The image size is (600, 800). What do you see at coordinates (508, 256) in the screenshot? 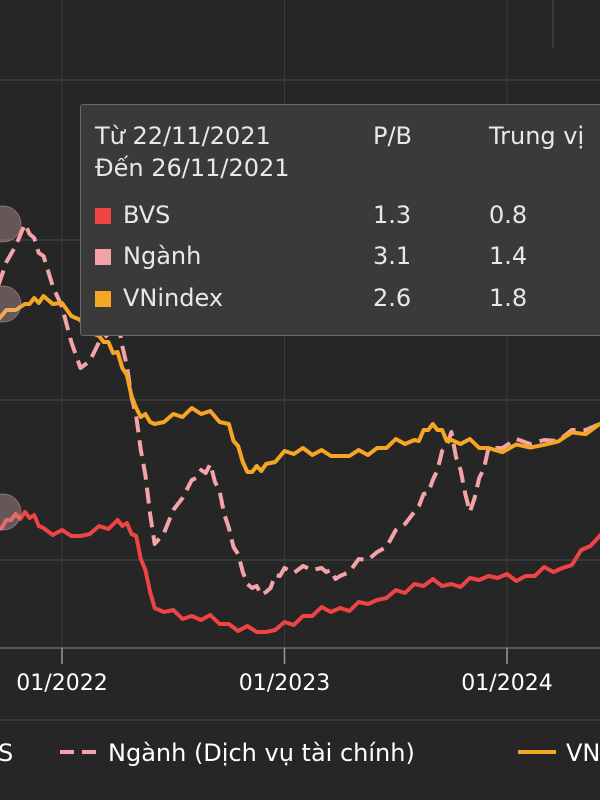
I see `tooltip-row-median: 1.4` at bounding box center [508, 256].